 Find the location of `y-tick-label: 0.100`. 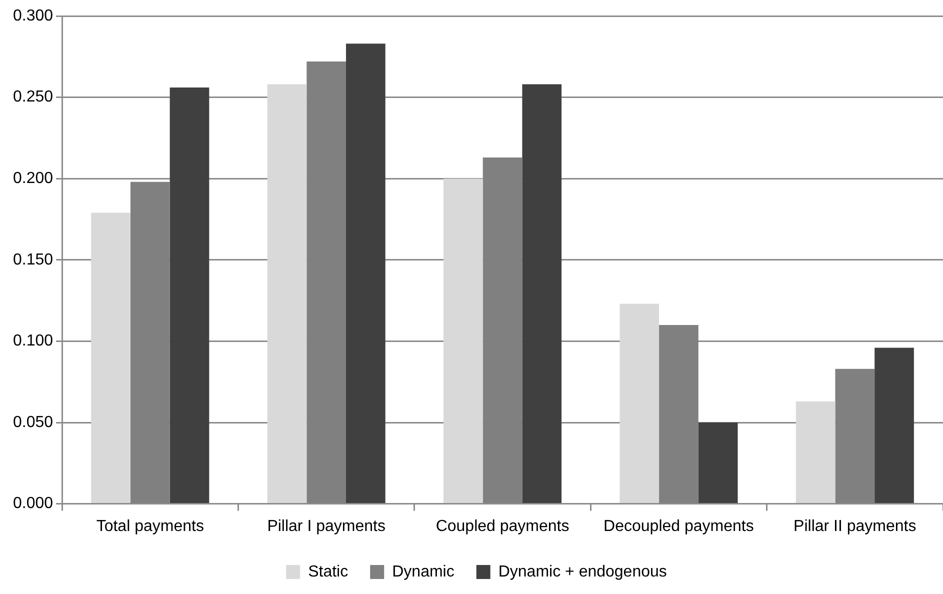

y-tick-label: 0.100 is located at coordinates (33, 341).